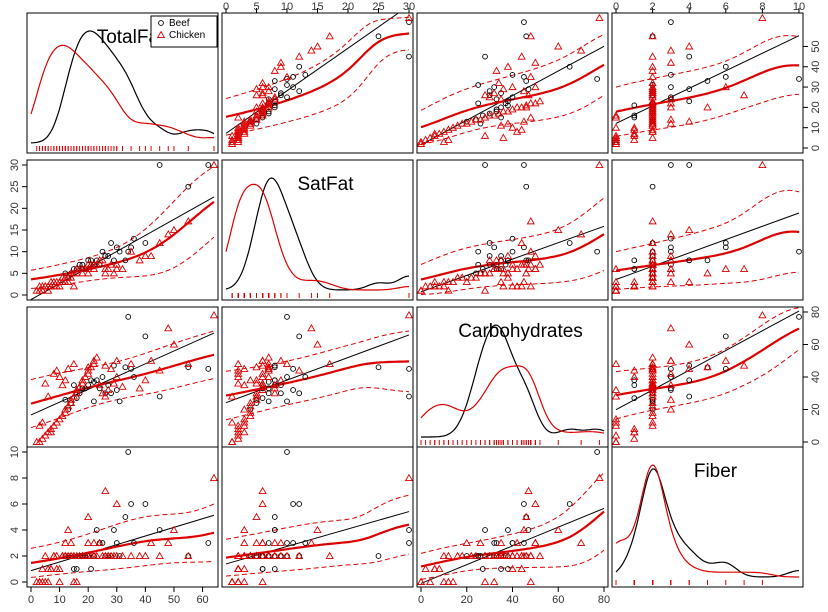 The image size is (828, 612). I want to click on tick-label: 4, so click(689, 7).